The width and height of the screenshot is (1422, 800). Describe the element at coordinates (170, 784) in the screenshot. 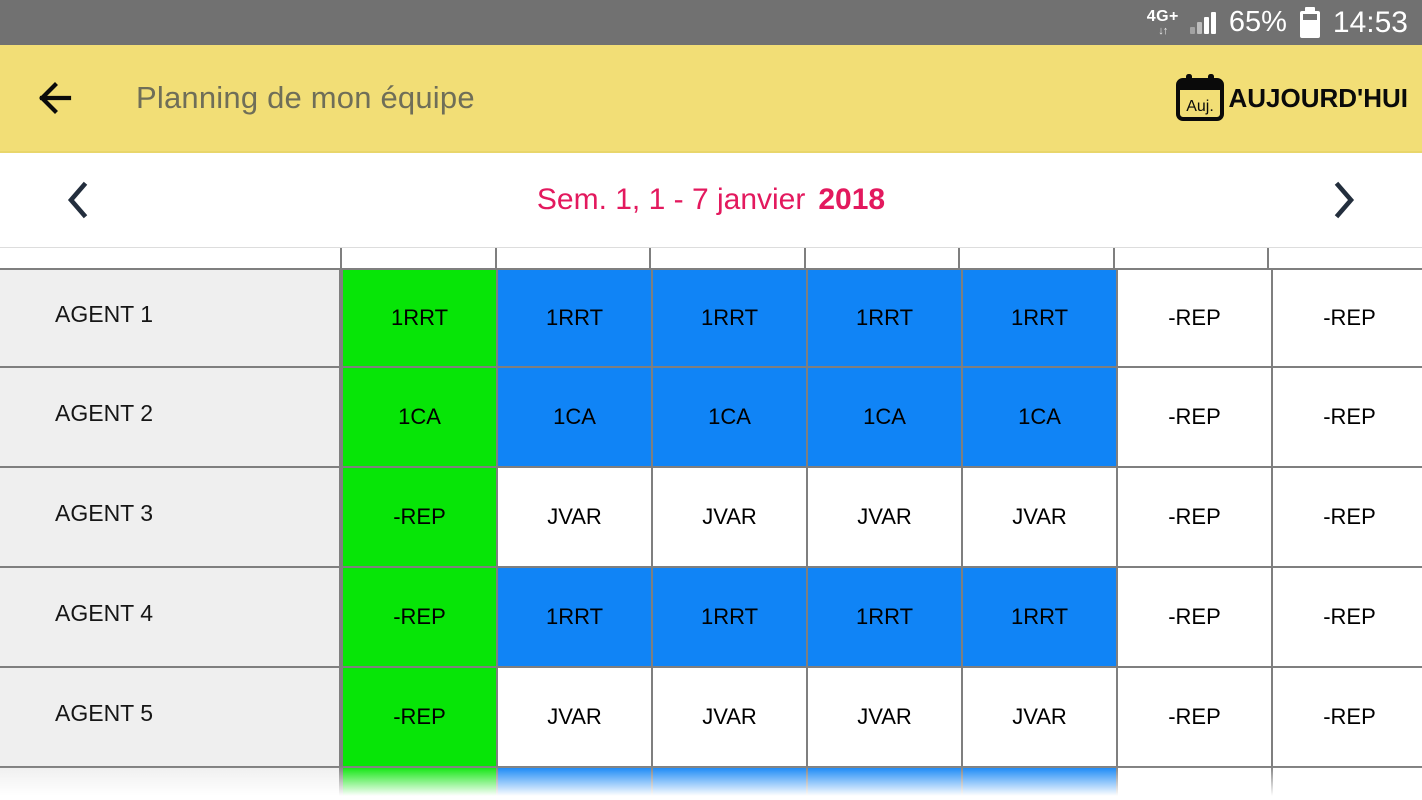

I see `agent-name-cell` at that location.